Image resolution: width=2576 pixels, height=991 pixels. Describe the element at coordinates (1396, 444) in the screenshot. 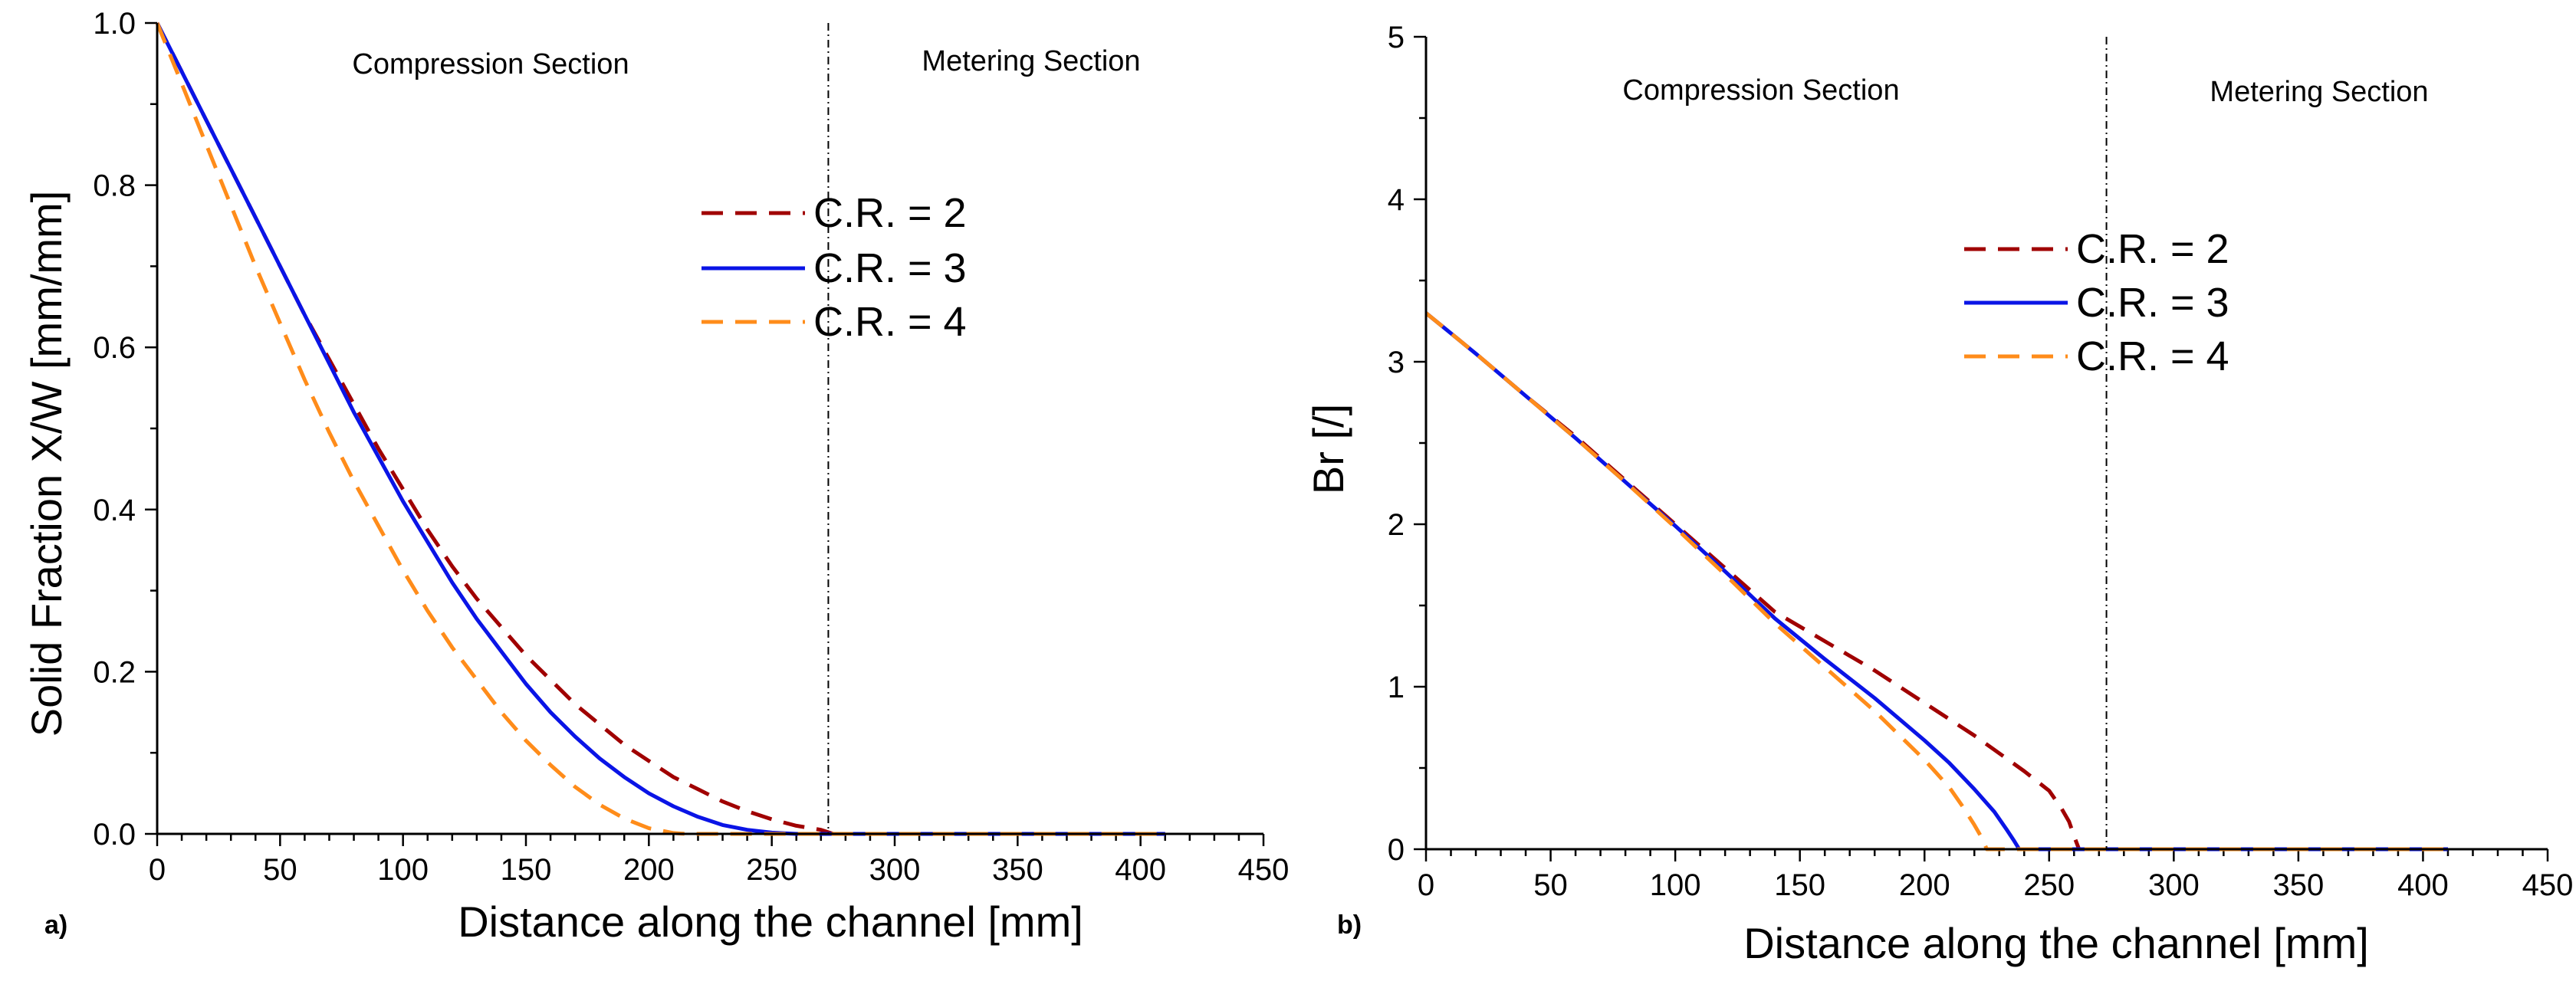

I see `panel-b-y-tick-labels: 0 1 2 3 4 5` at that location.